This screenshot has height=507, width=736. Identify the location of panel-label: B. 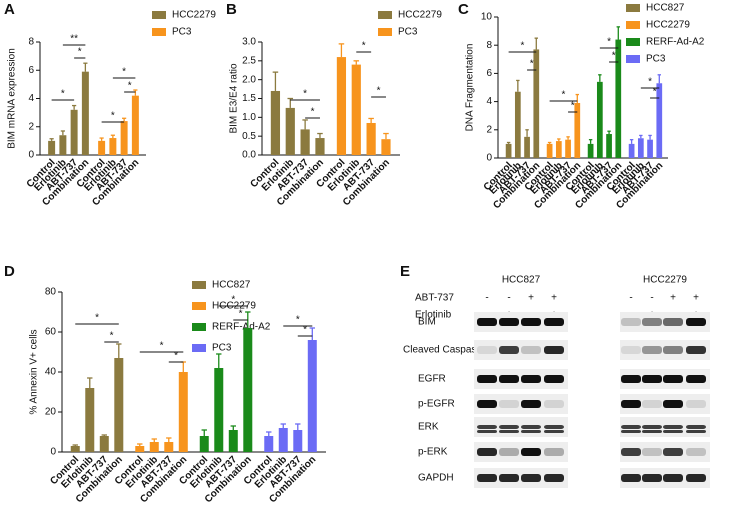
(231, 9).